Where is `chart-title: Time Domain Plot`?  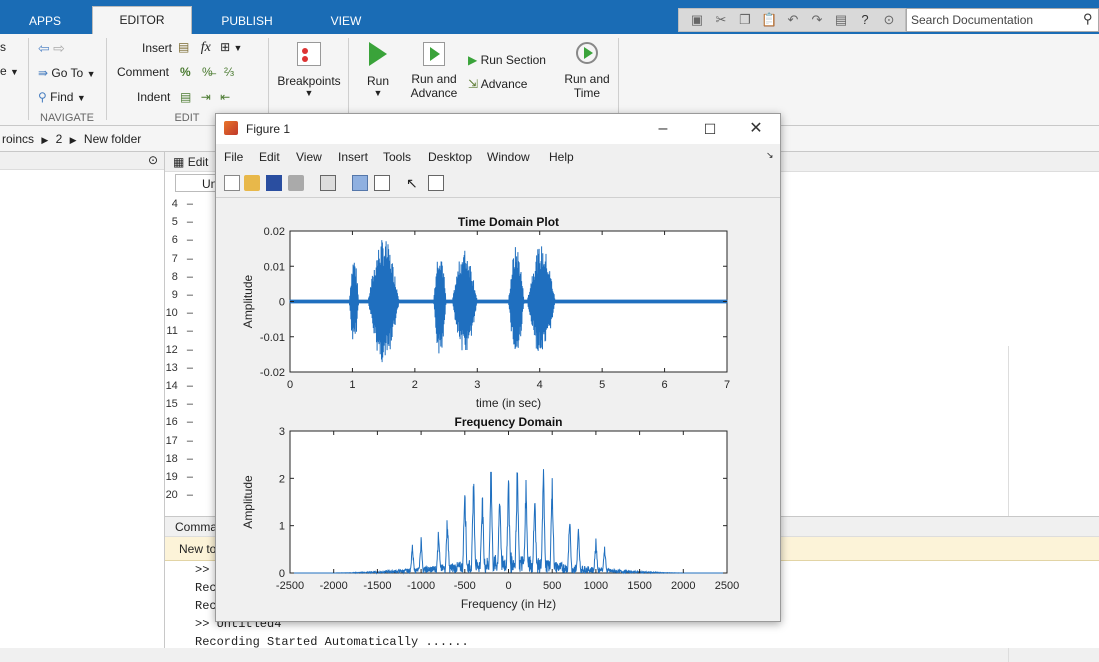 chart-title: Time Domain Plot is located at coordinates (508, 222).